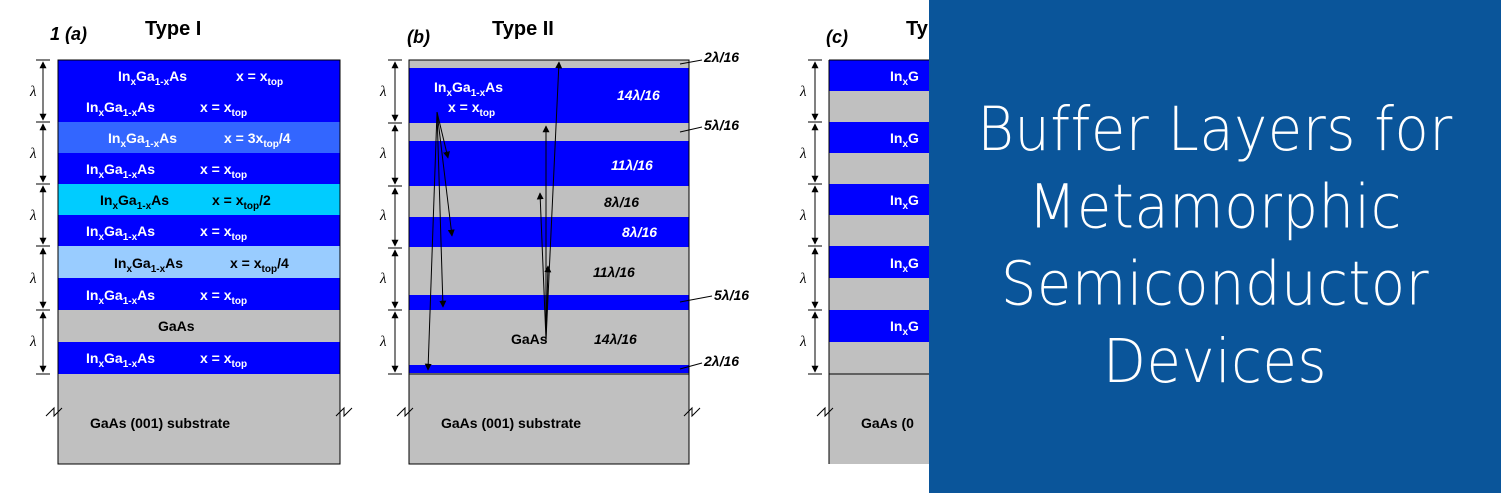  Describe the element at coordinates (383, 216) in the screenshot. I see `panel-b-lambda-3: λ` at that location.